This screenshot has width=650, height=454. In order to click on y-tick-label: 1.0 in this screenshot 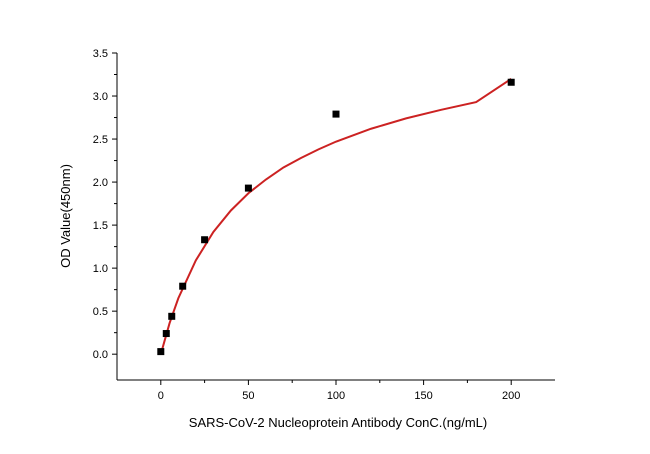, I will do `click(100, 269)`.